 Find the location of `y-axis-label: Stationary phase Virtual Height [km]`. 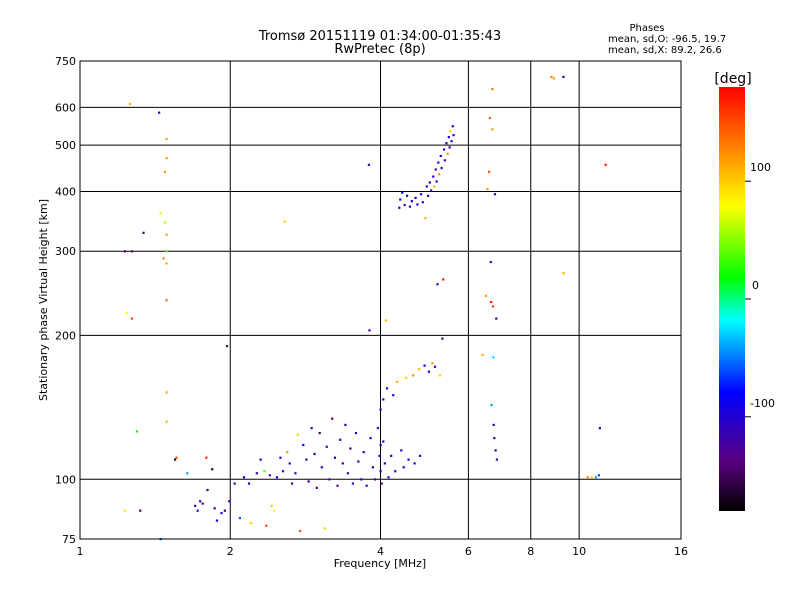

y-axis-label: Stationary phase Virtual Height [km] is located at coordinates (43, 300).